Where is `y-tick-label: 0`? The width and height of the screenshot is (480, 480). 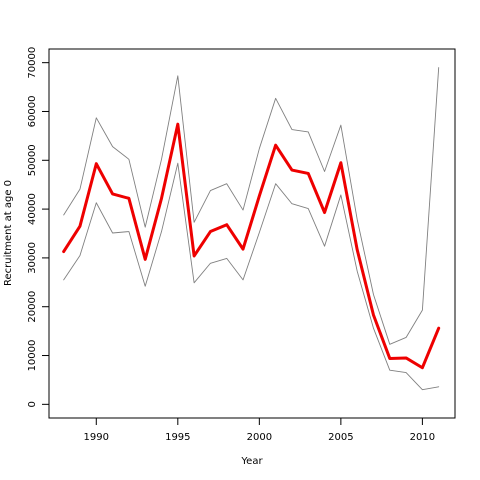
y-tick-label: 0 is located at coordinates (32, 404).